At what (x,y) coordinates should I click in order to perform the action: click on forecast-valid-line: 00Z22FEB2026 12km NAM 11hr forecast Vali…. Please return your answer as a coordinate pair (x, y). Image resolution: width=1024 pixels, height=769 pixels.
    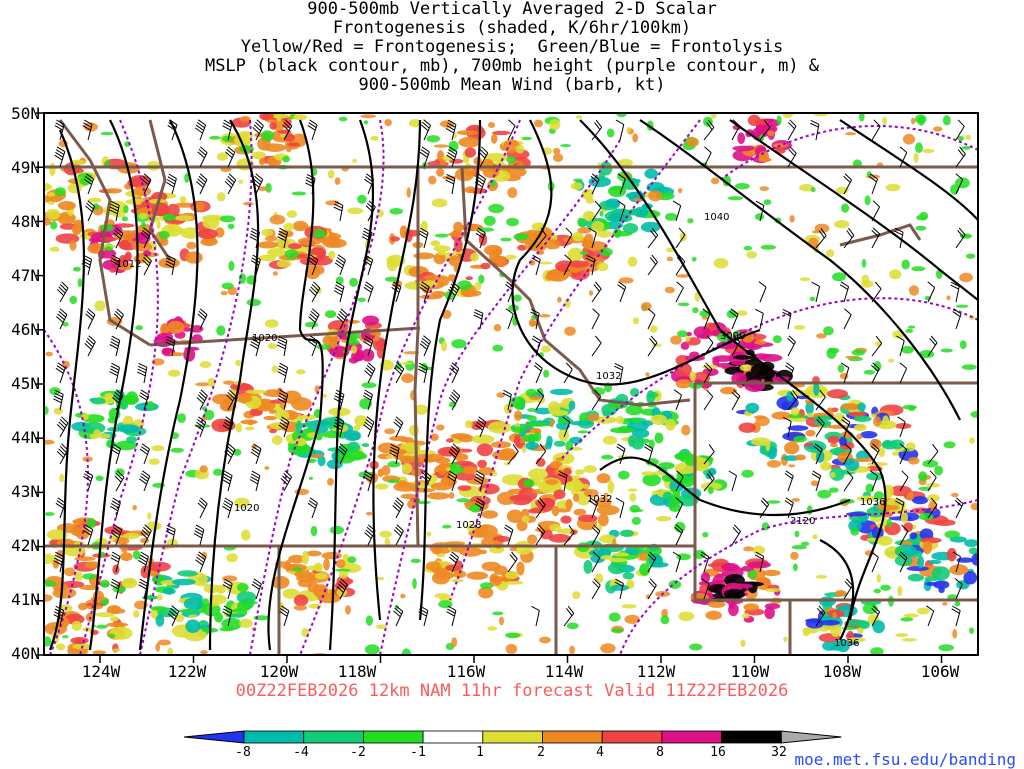
    Looking at the image, I should click on (512, 691).